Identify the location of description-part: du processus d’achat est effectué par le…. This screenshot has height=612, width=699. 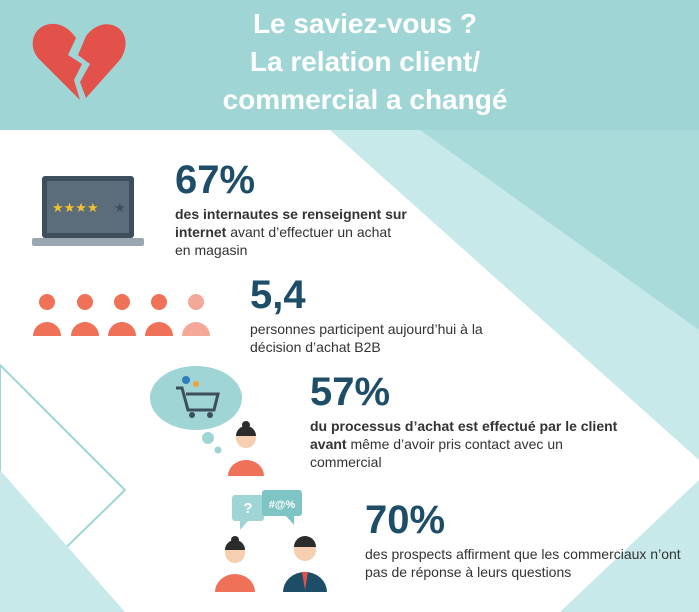
(464, 435).